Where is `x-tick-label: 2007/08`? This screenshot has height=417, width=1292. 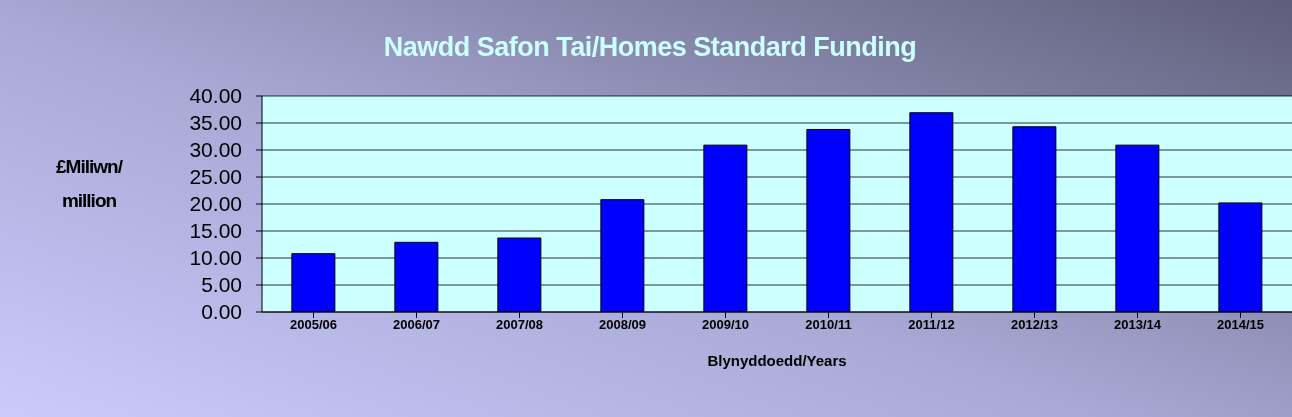 x-tick-label: 2007/08 is located at coordinates (519, 325).